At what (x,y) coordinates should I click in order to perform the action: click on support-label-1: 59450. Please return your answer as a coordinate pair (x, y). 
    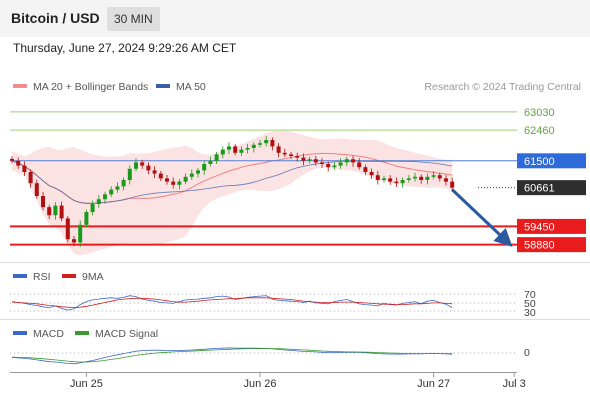
    Looking at the image, I should click on (539, 227).